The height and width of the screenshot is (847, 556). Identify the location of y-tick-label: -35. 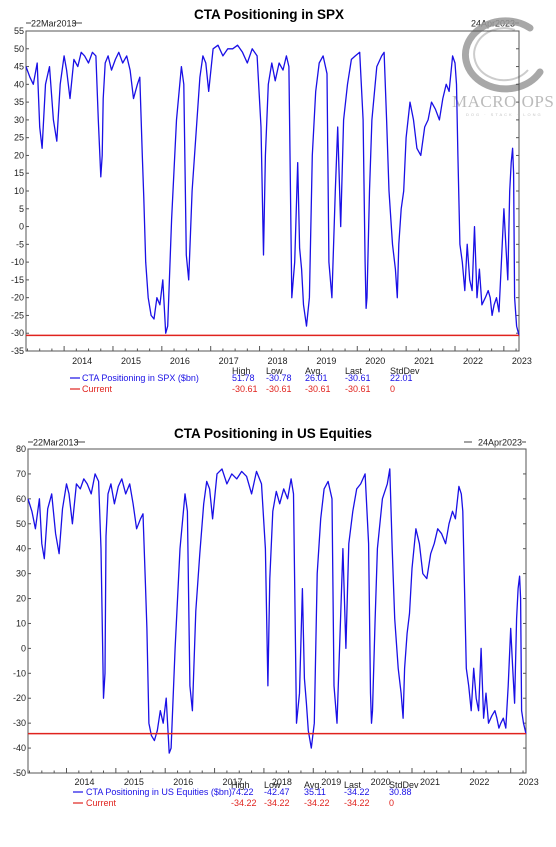
(17, 351).